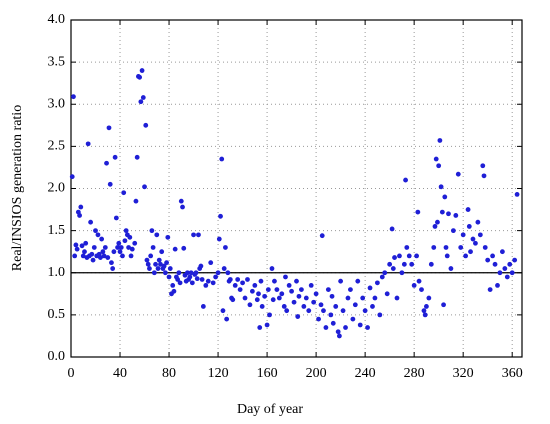 The height and width of the screenshot is (424, 550). Describe the element at coordinates (17, 188) in the screenshot. I see `y-axis-title: Real/INSIOS generation ratio` at that location.